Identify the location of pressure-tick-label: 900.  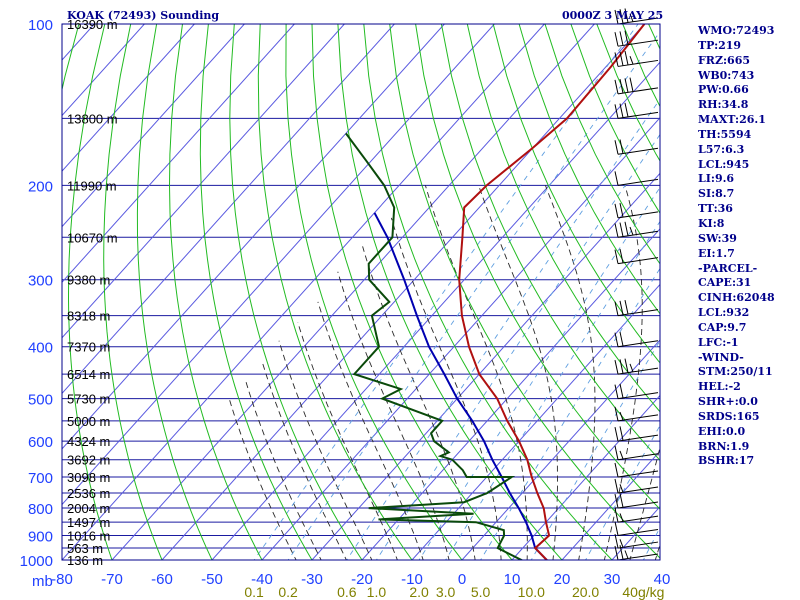
(40, 537).